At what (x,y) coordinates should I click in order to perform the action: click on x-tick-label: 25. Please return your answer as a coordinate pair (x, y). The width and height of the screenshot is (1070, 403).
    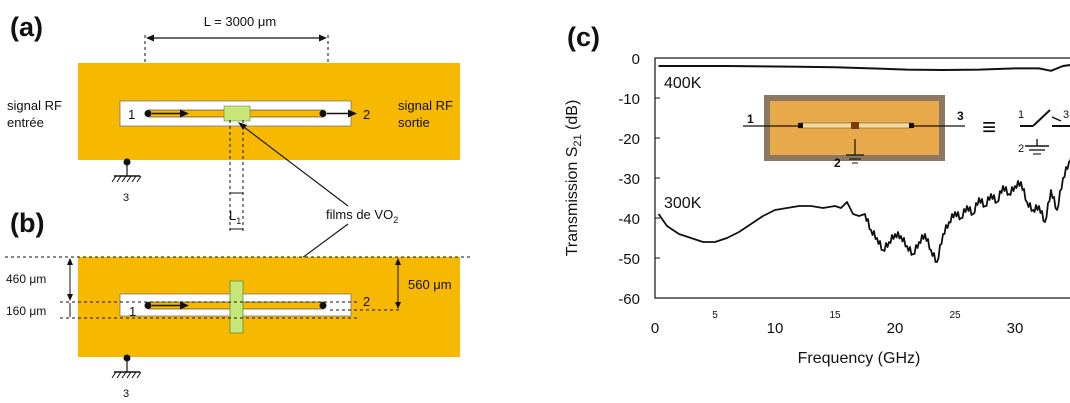
    Looking at the image, I should click on (955, 315).